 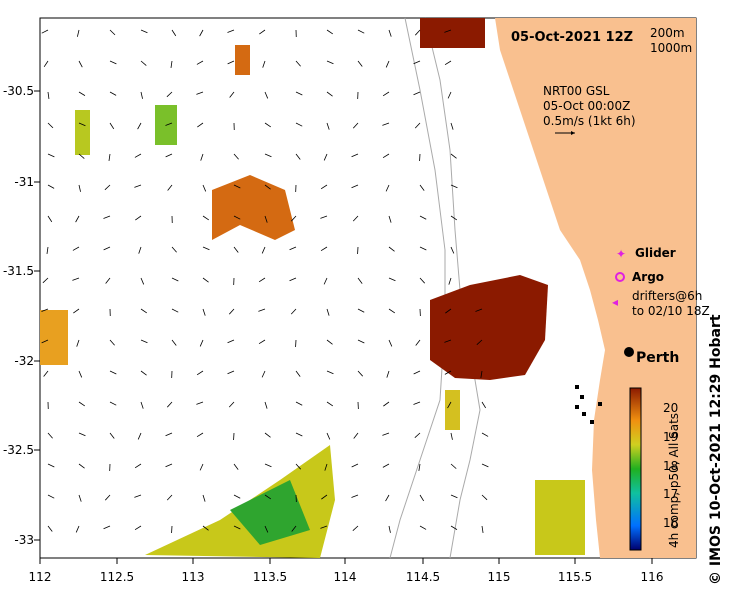 I want to click on x-tick: 115.5, so click(x=575, y=577).